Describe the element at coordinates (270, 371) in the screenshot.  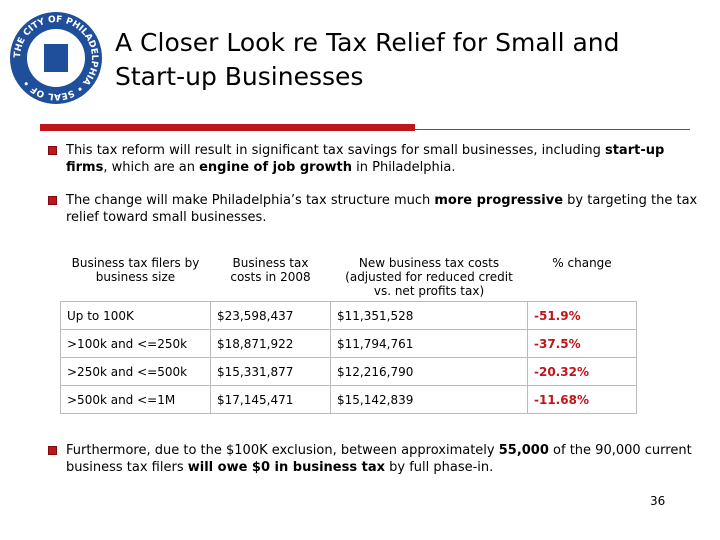
I see `table-cell: $15,331,877` at that location.